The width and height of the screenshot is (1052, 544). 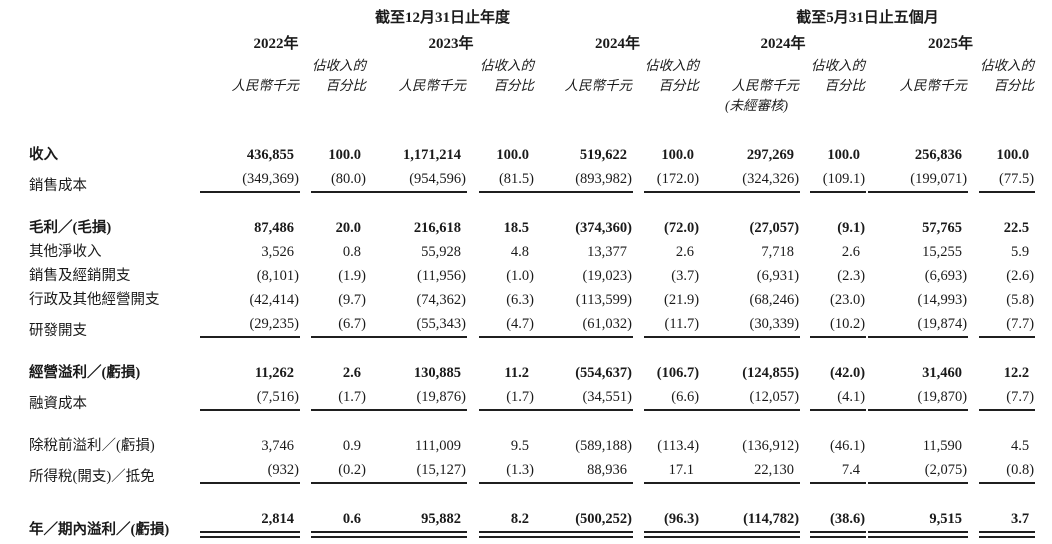 What do you see at coordinates (441, 276) in the screenshot?
I see `table-cell: (11,956)` at bounding box center [441, 276].